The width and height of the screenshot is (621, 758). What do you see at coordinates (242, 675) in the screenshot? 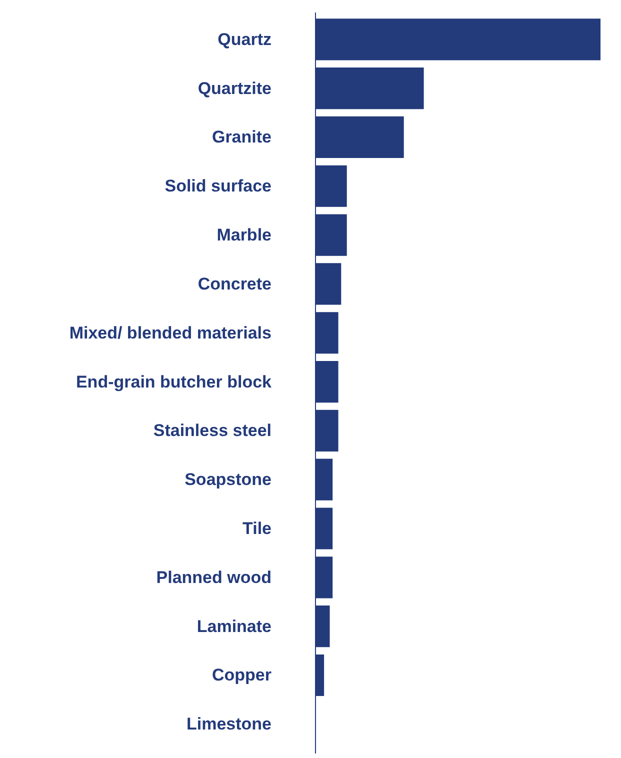
I see `y-tick-label: Copper` at bounding box center [242, 675].